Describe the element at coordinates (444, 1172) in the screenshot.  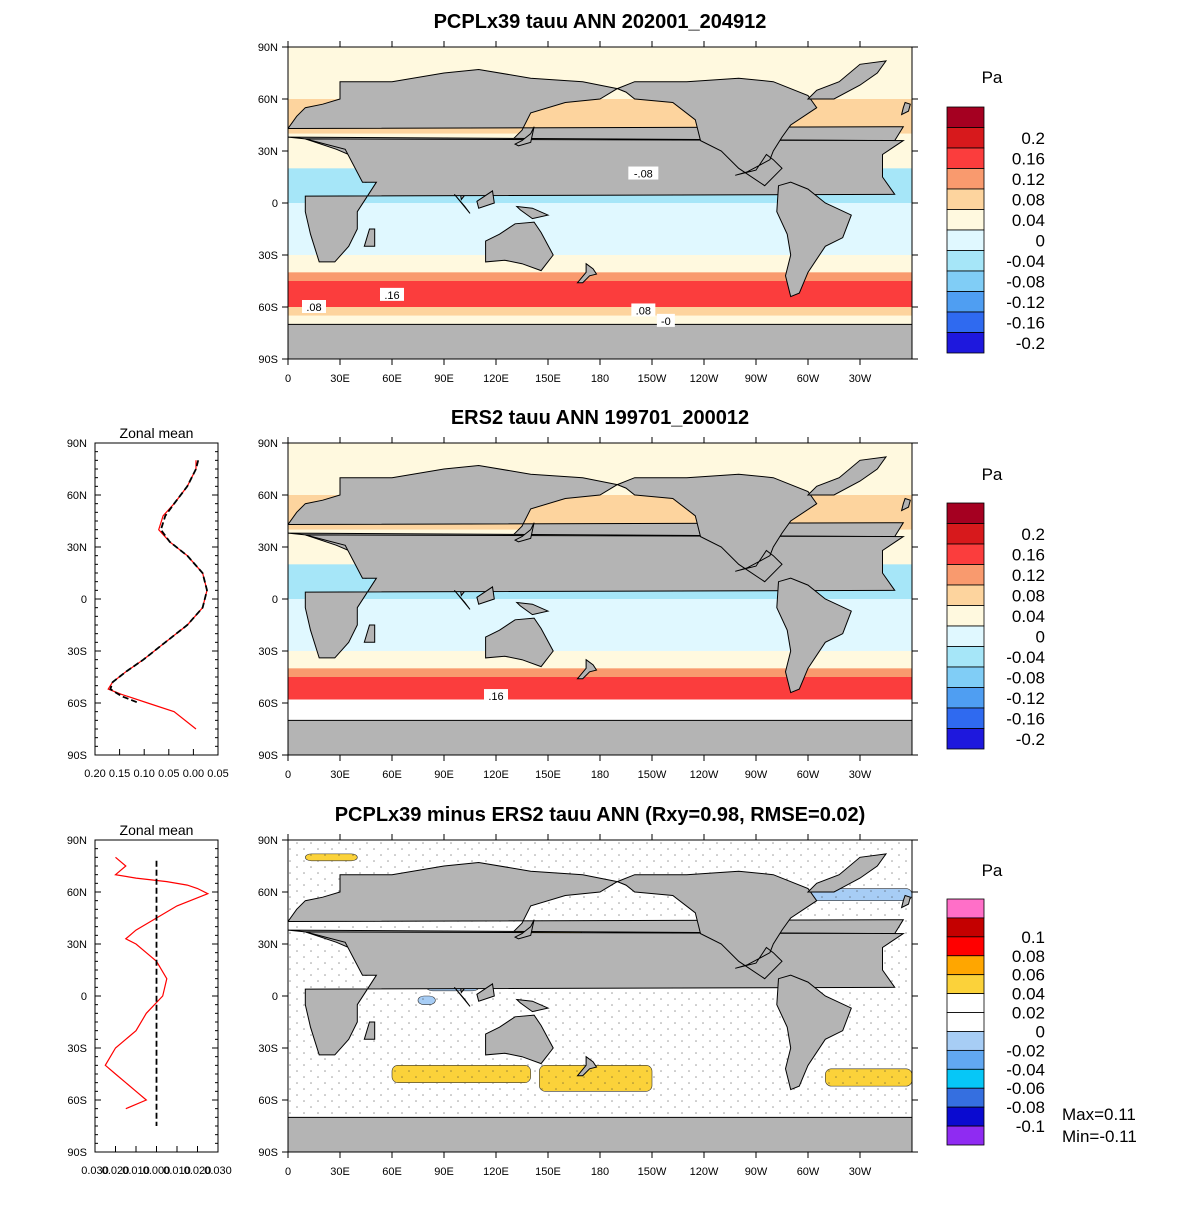
I see `x-tick-label: 90E` at that location.